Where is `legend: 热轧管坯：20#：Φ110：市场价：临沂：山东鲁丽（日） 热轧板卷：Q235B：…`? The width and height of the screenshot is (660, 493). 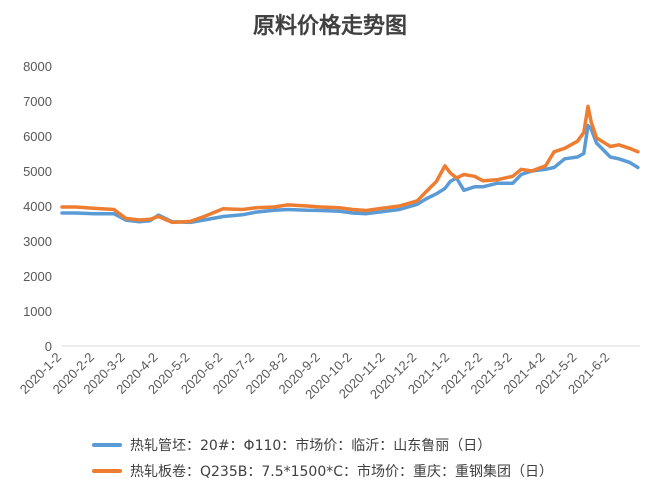
legend: 热轧管坯：20#：Φ110：市场价：临沂：山东鲁丽（日） 热轧板卷：Q235B：… is located at coordinates (322, 458).